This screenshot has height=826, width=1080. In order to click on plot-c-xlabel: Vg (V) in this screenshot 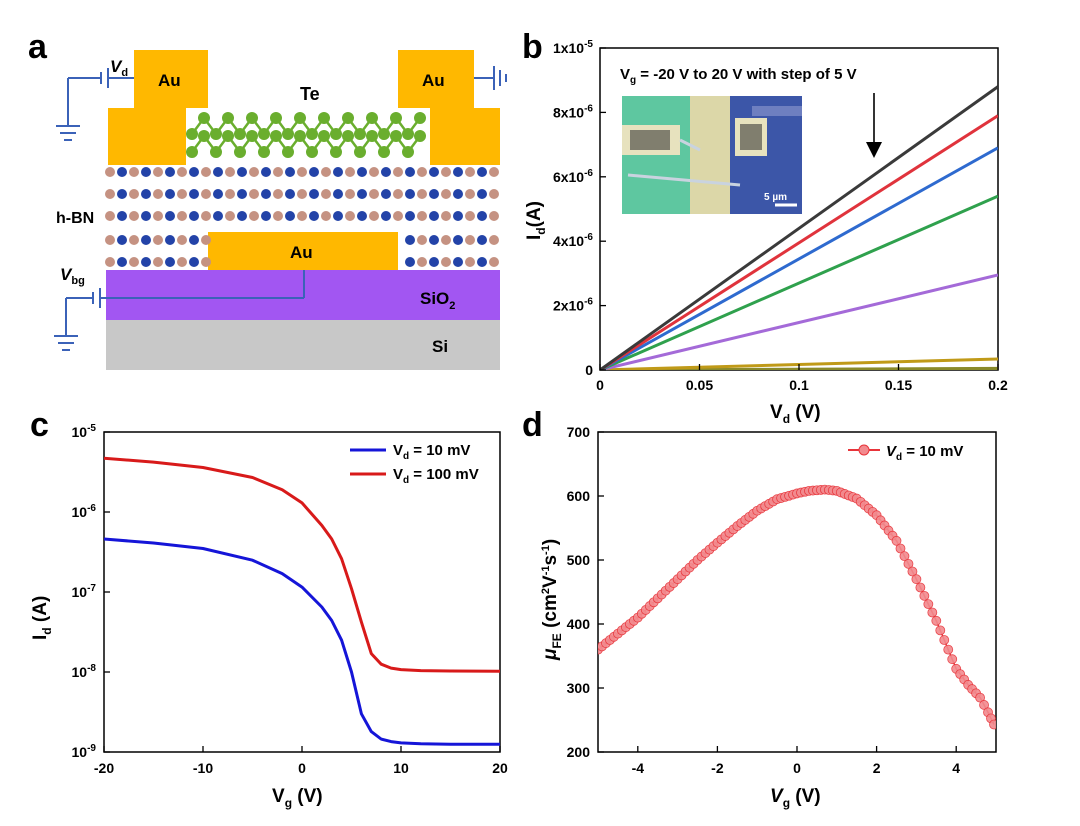, I will do `click(297, 798)`.